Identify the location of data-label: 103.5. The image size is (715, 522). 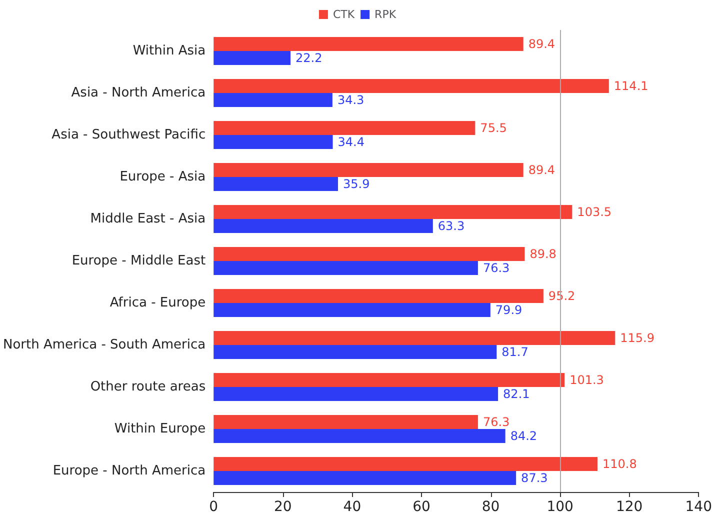
(594, 212).